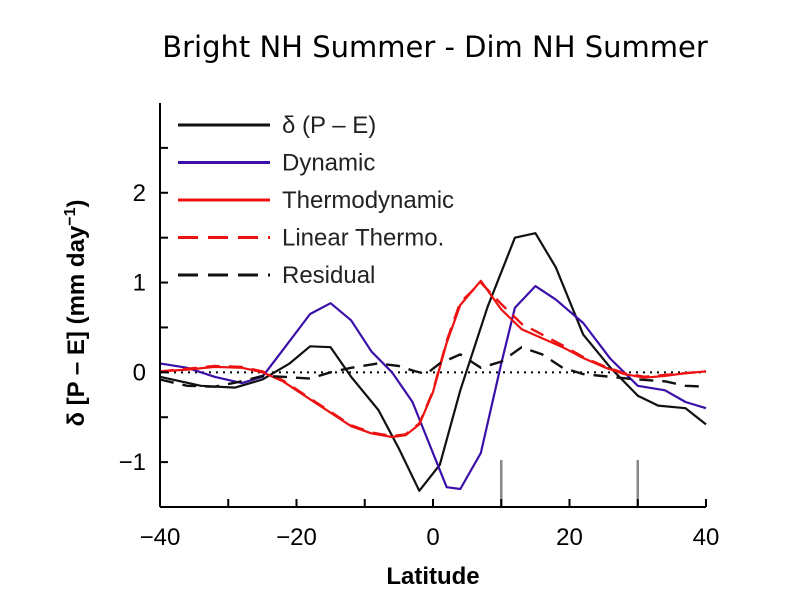 The image size is (800, 600). I want to click on y-tick-label: −1, so click(132, 462).